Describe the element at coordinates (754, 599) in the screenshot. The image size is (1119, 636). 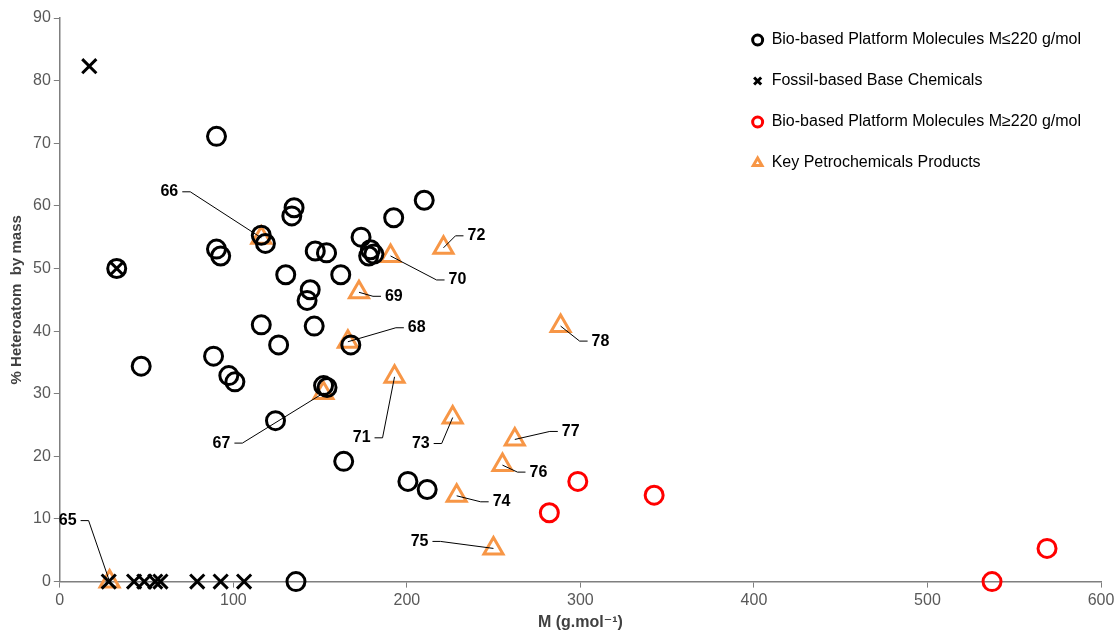
I see `x-tick-label: 400` at that location.